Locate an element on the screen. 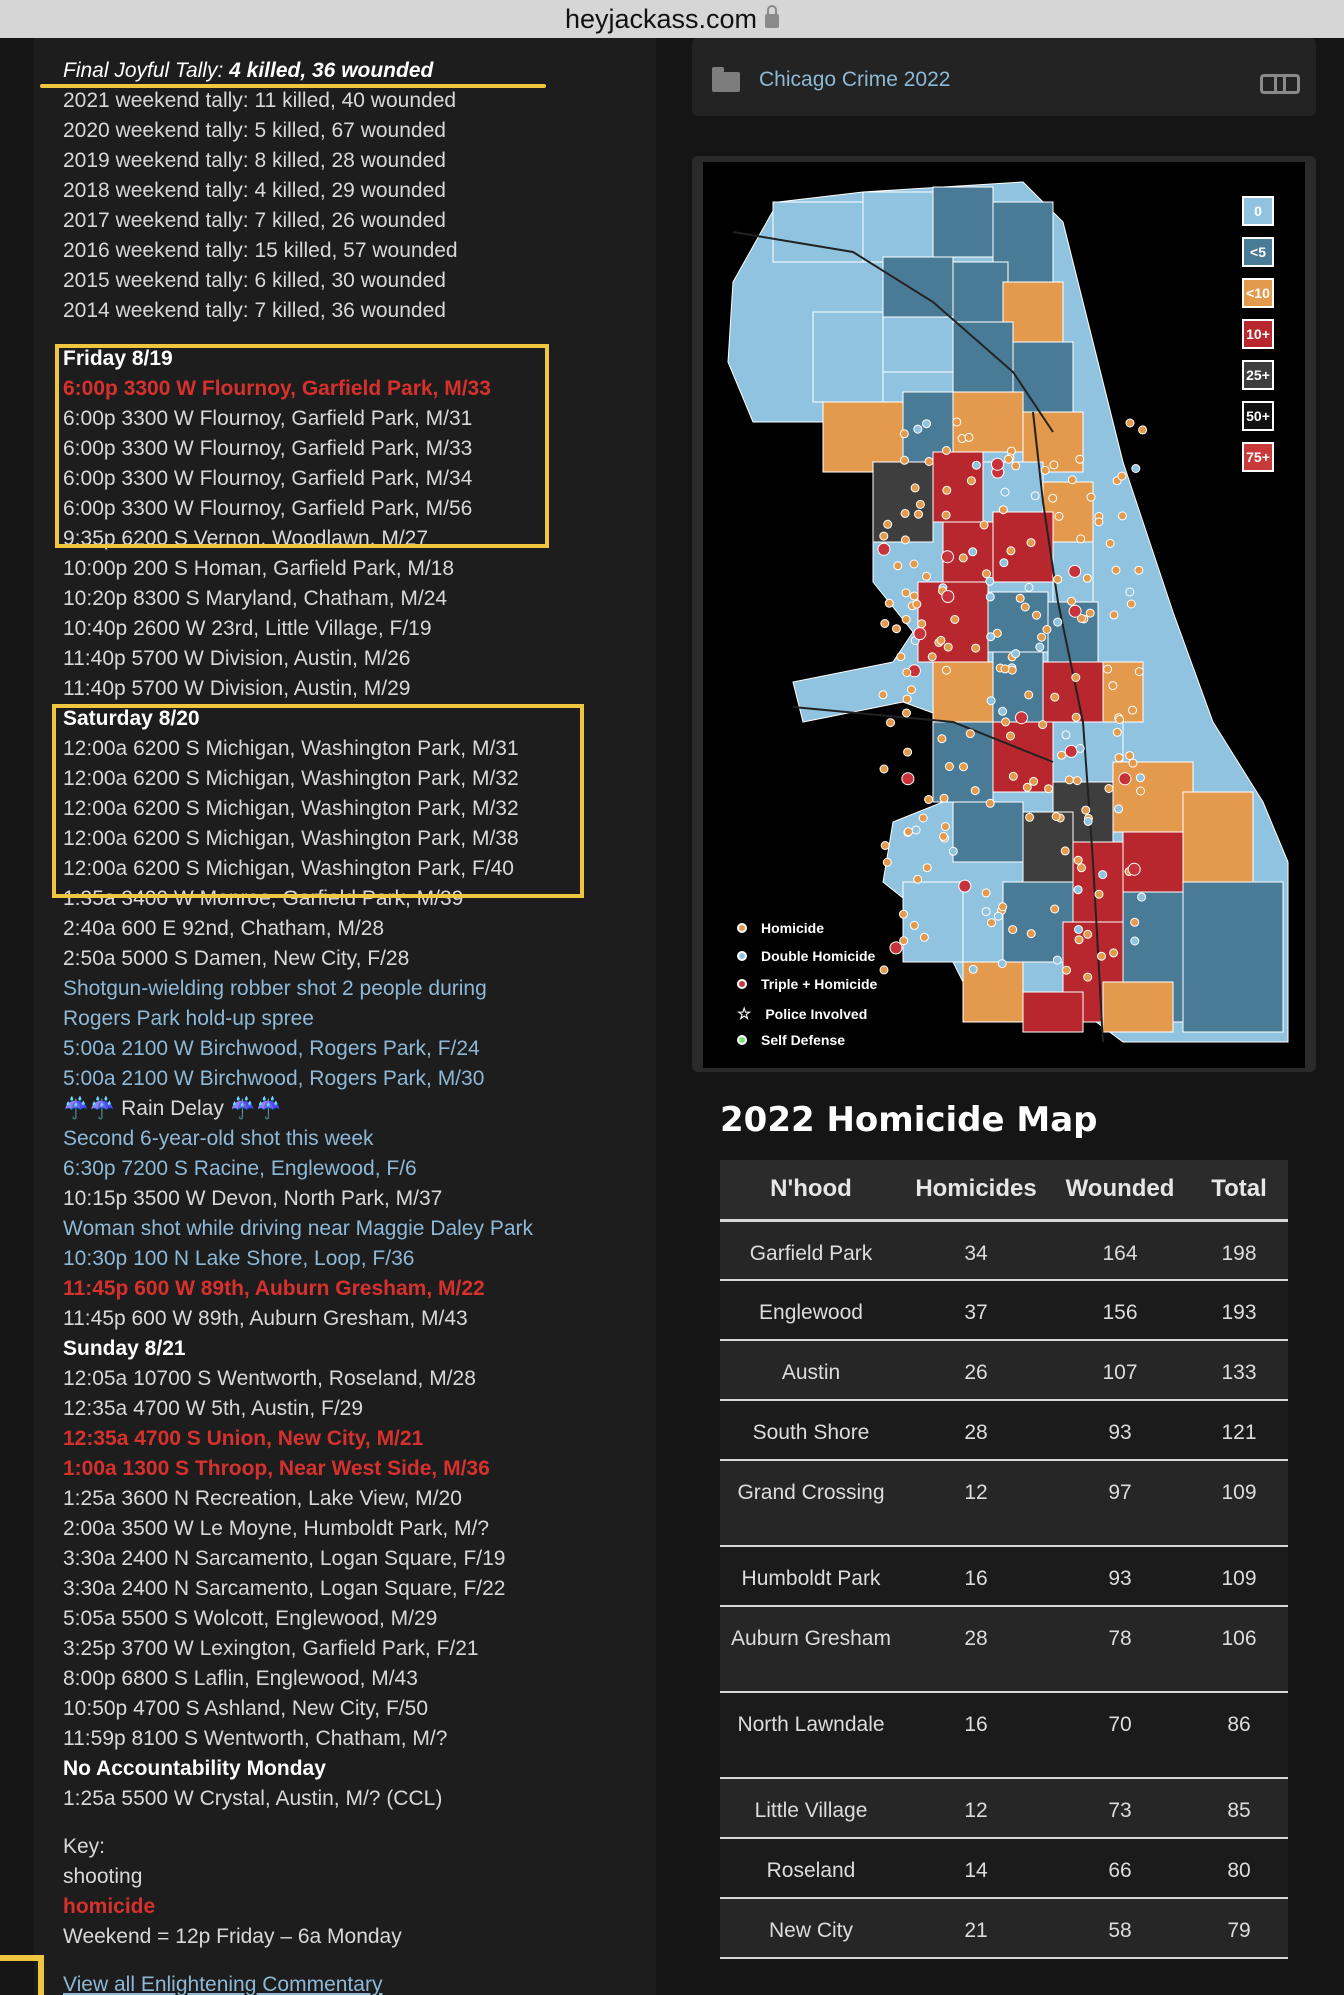  cell-homicides: 16 is located at coordinates (976, 1576).